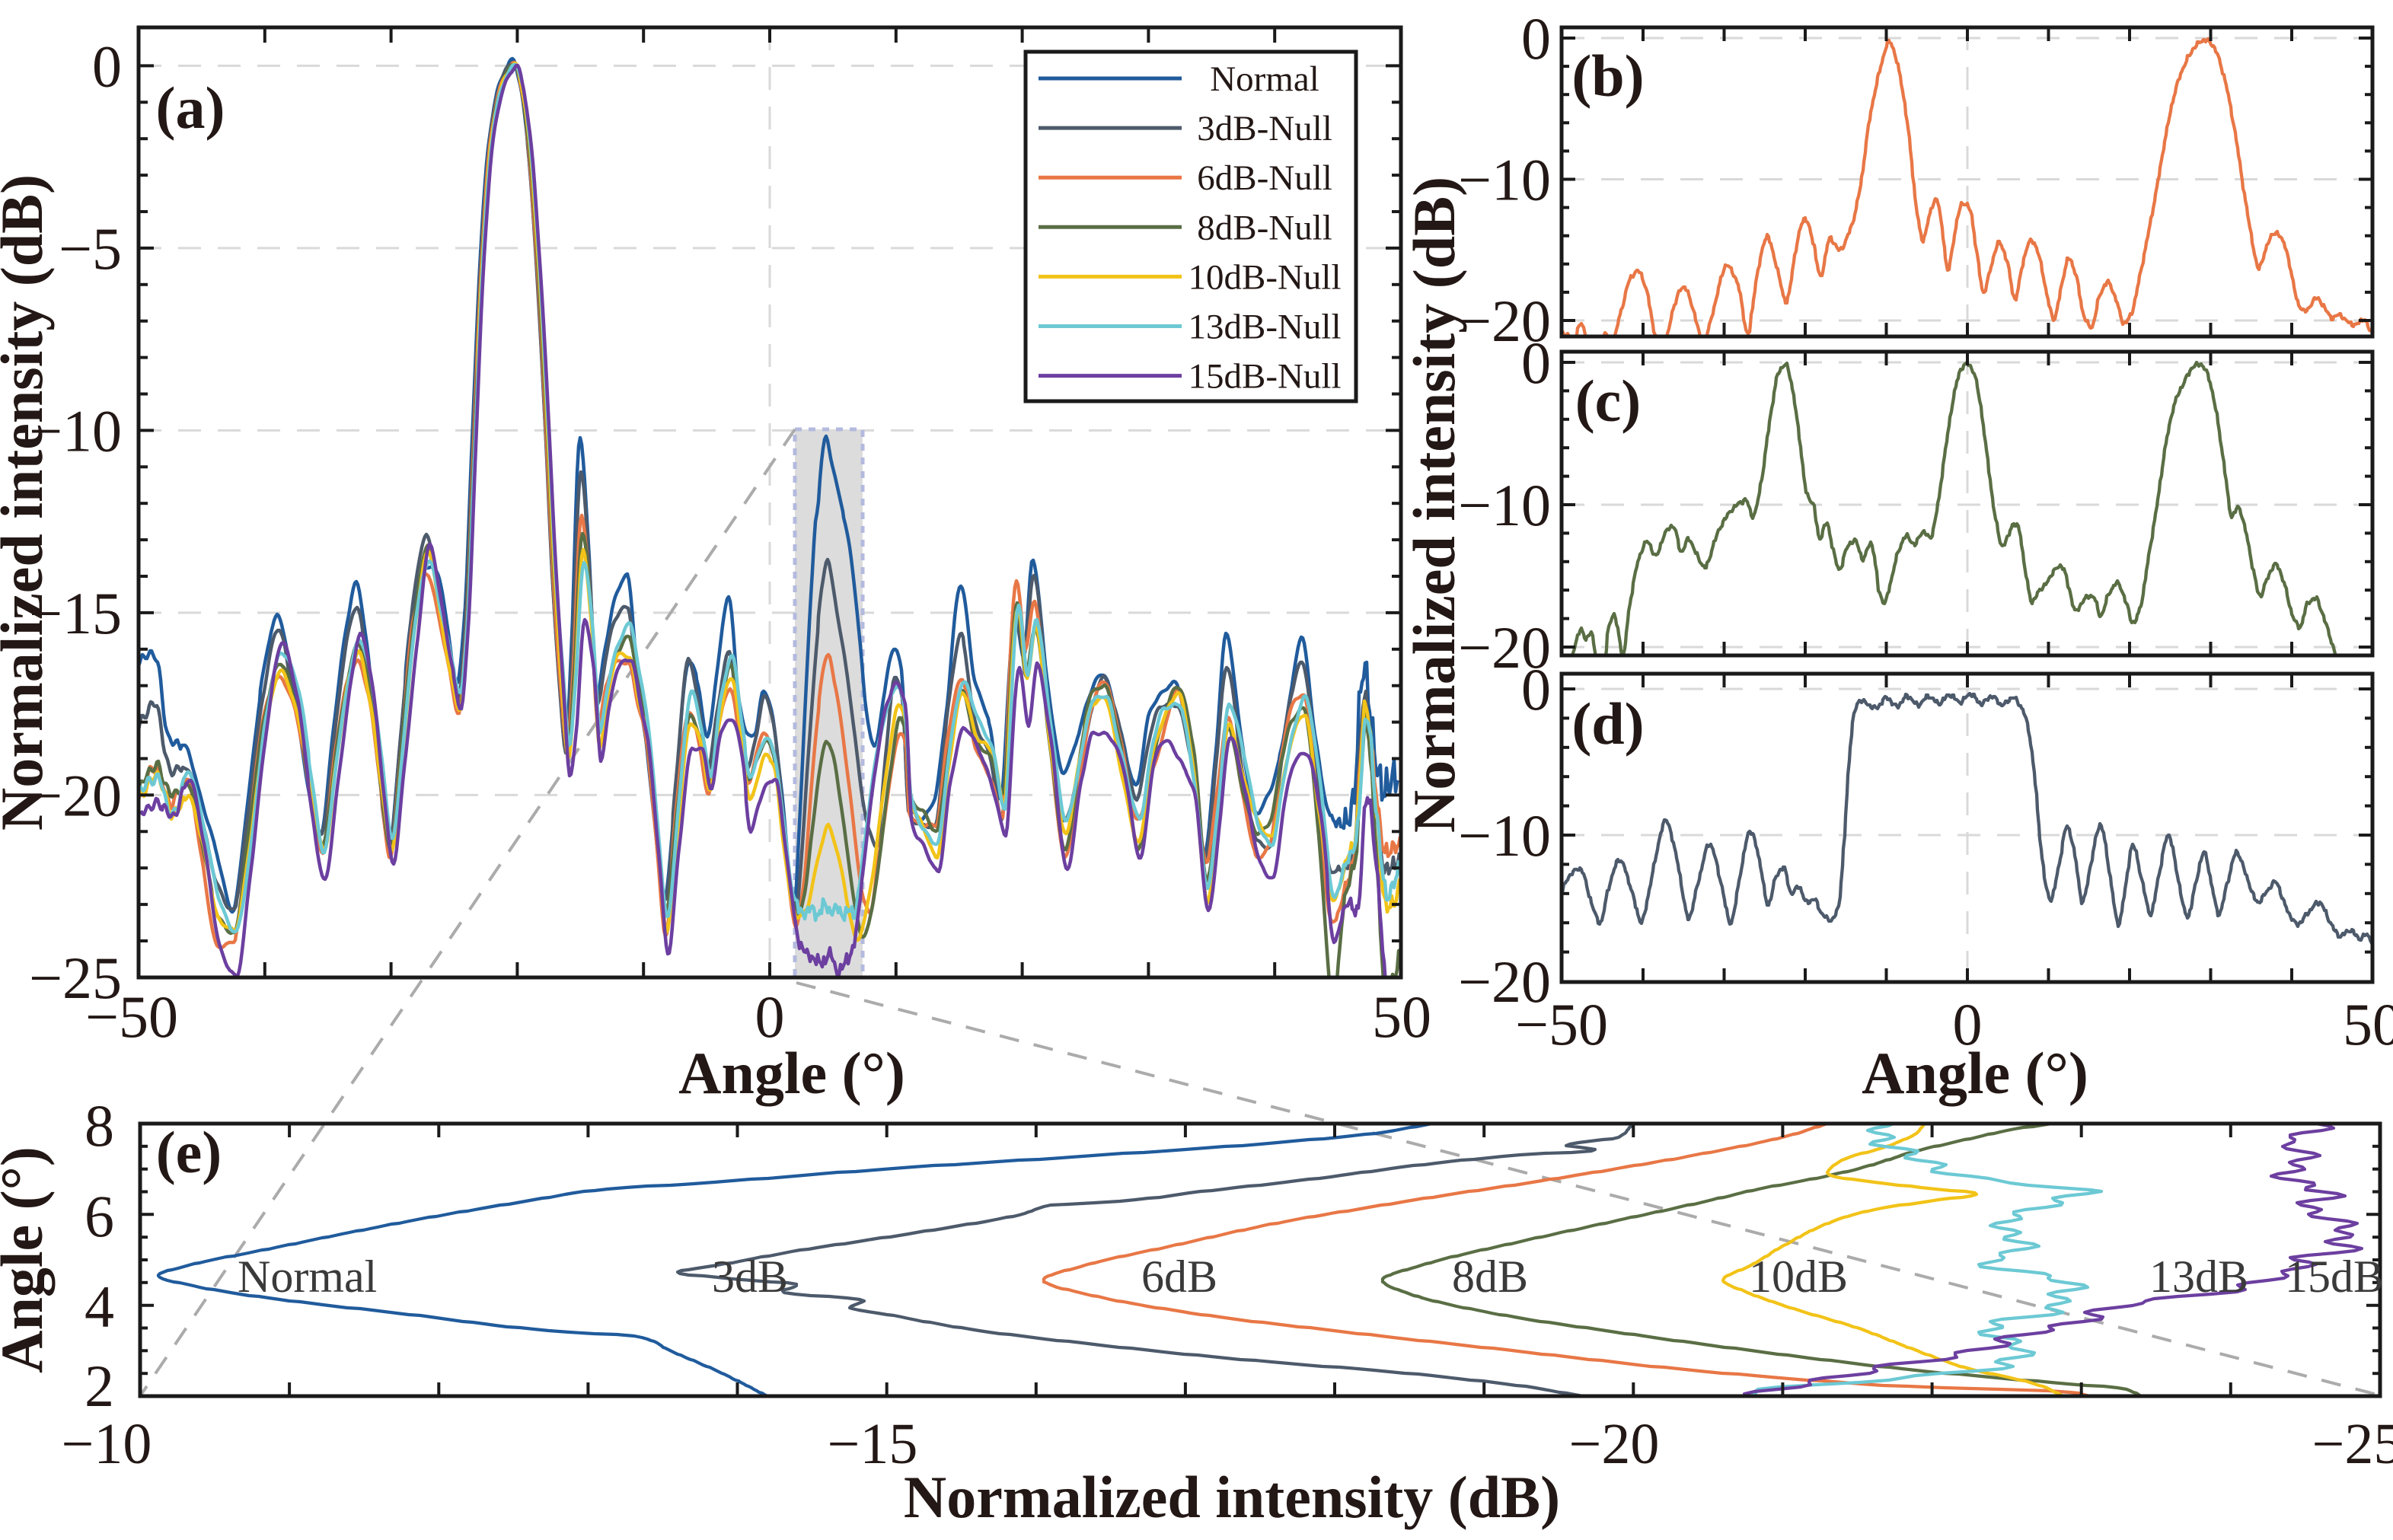  I want to click on svg-text: 15dB, so click(2334, 1276).